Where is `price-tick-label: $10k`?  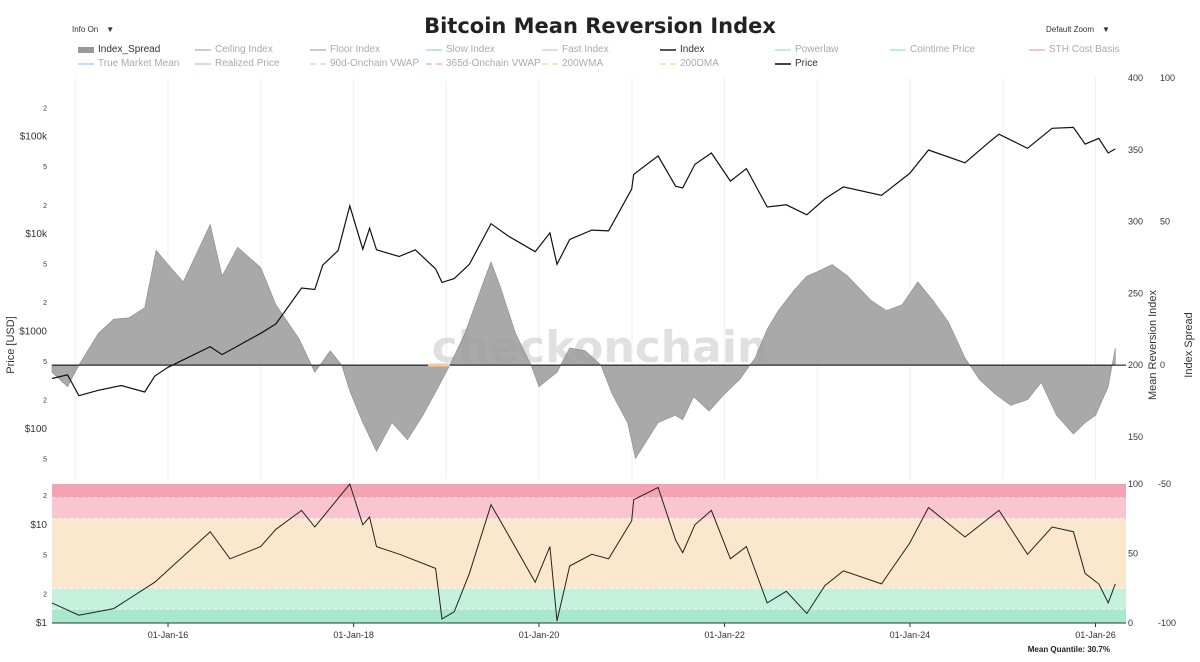 price-tick-label: $10k is located at coordinates (36, 234).